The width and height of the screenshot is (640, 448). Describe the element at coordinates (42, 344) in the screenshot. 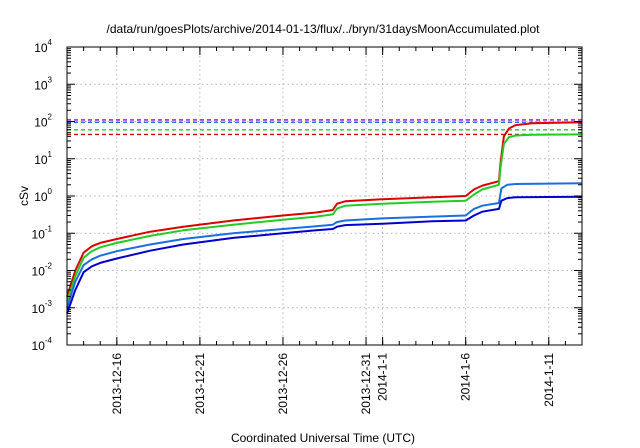

I see `y-tick-label: 10⁻⁴` at that location.